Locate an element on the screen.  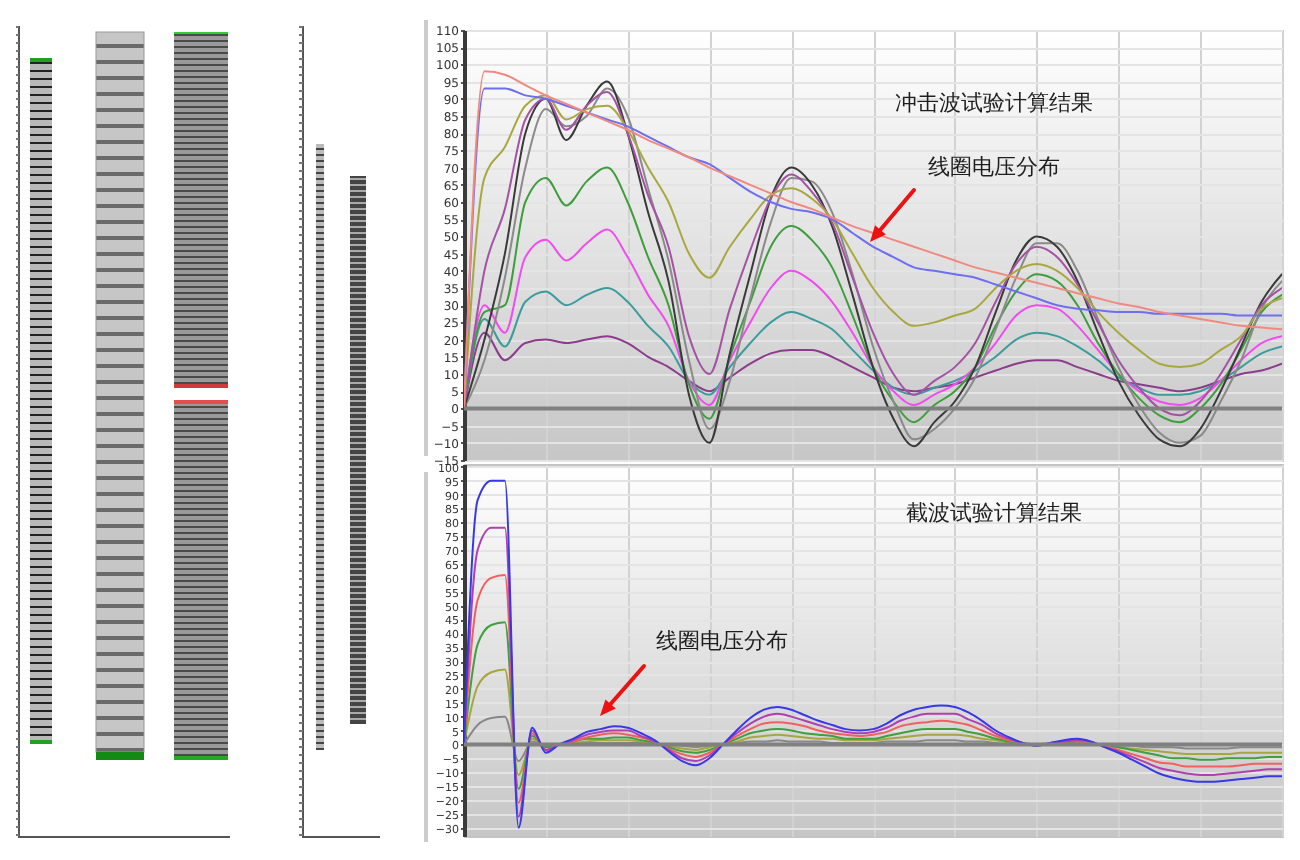
text: 截波试验计算结果 is located at coordinates (994, 513).